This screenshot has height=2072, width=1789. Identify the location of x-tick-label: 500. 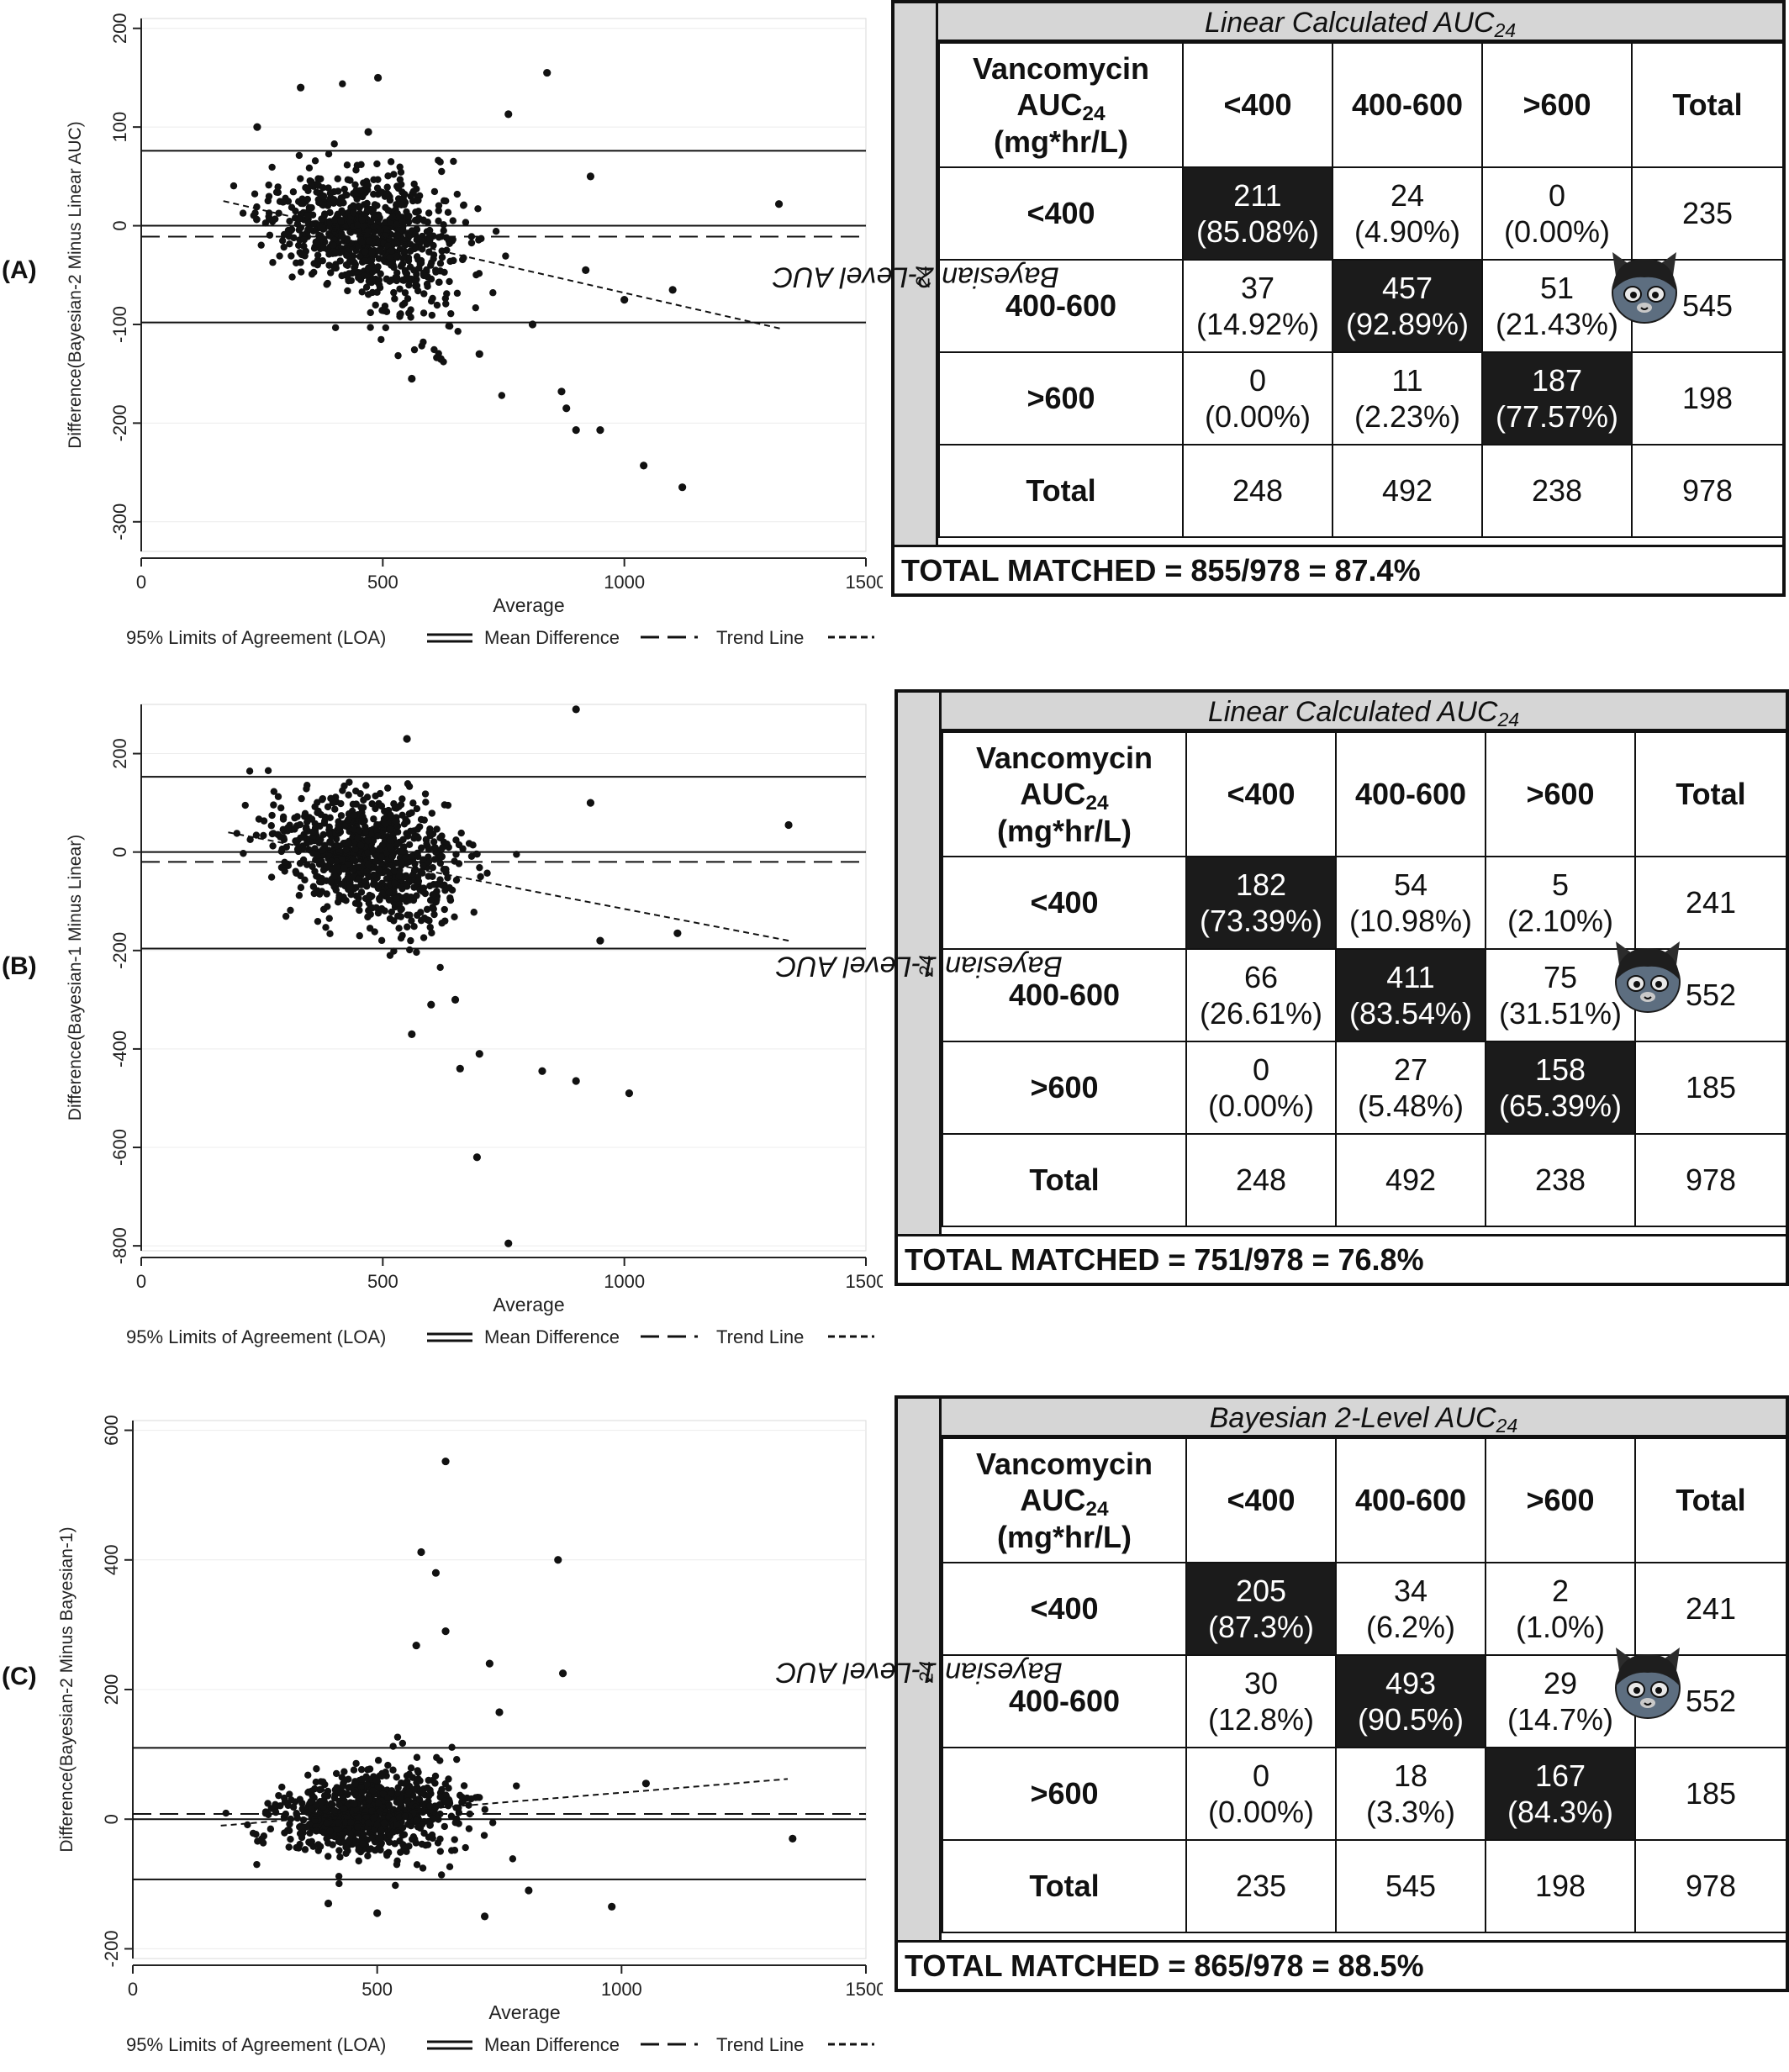
(383, 1281).